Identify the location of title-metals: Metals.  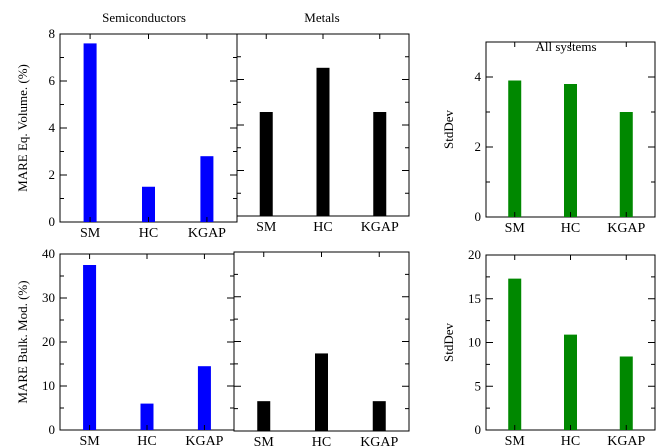
(321, 17).